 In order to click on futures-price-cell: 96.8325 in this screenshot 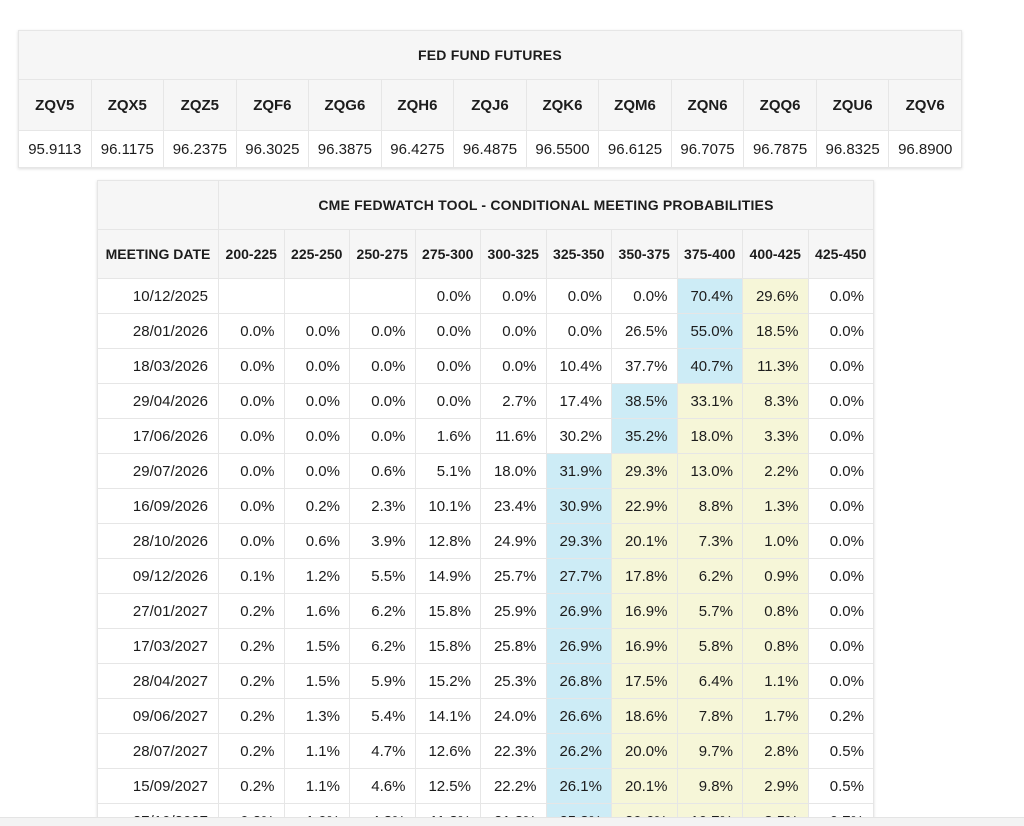, I will do `click(852, 149)`.